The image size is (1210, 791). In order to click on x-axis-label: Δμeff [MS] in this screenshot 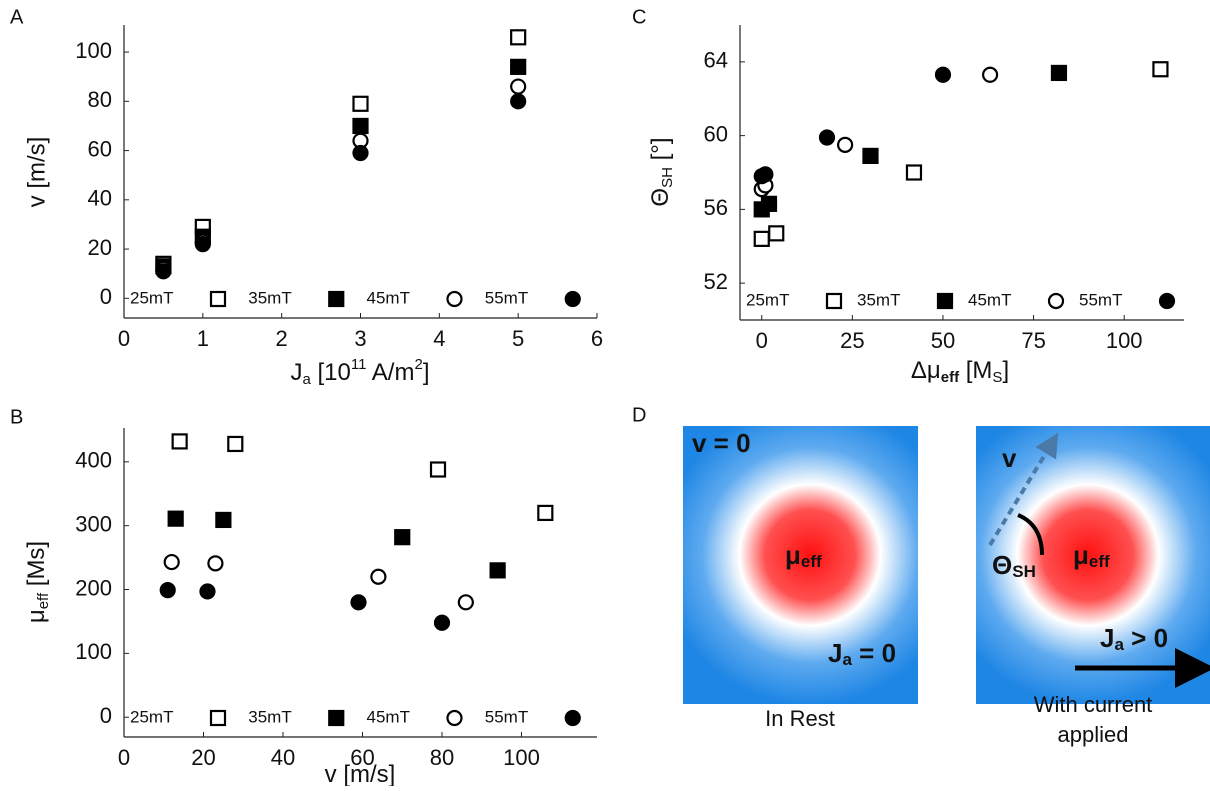, I will do `click(960, 371)`.